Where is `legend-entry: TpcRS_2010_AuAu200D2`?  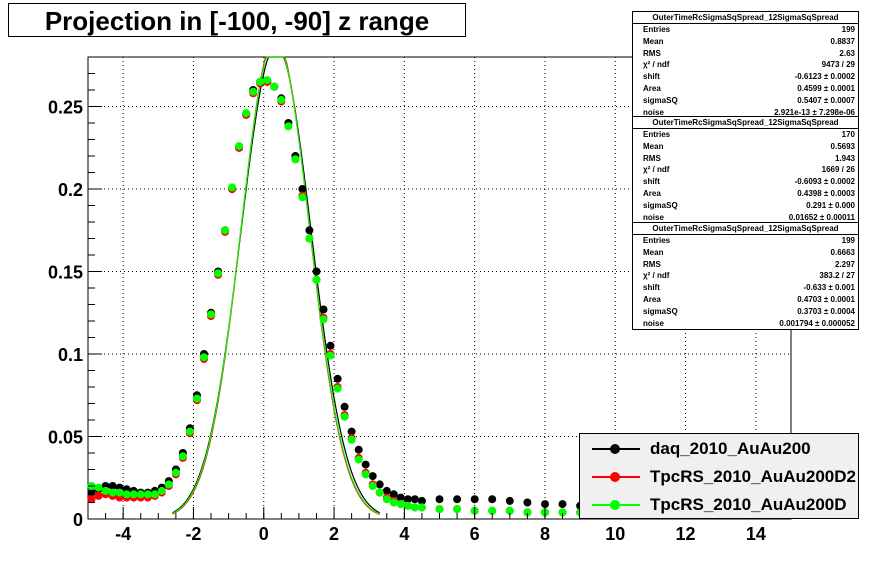
legend-entry: TpcRS_2010_AuAu200D2 is located at coordinates (719, 477).